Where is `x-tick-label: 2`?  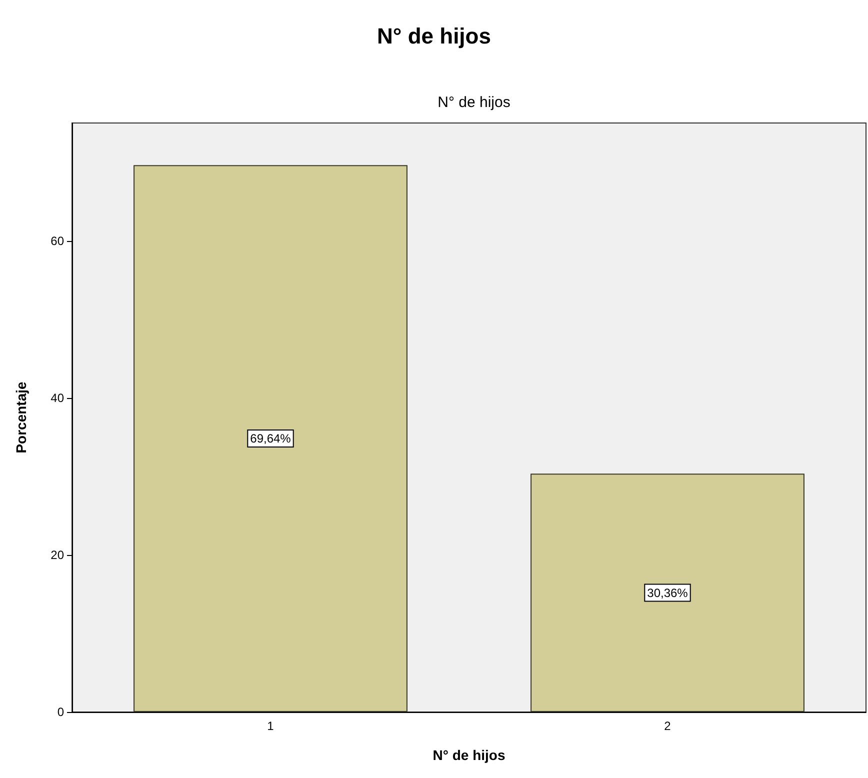
x-tick-label: 2 is located at coordinates (668, 726).